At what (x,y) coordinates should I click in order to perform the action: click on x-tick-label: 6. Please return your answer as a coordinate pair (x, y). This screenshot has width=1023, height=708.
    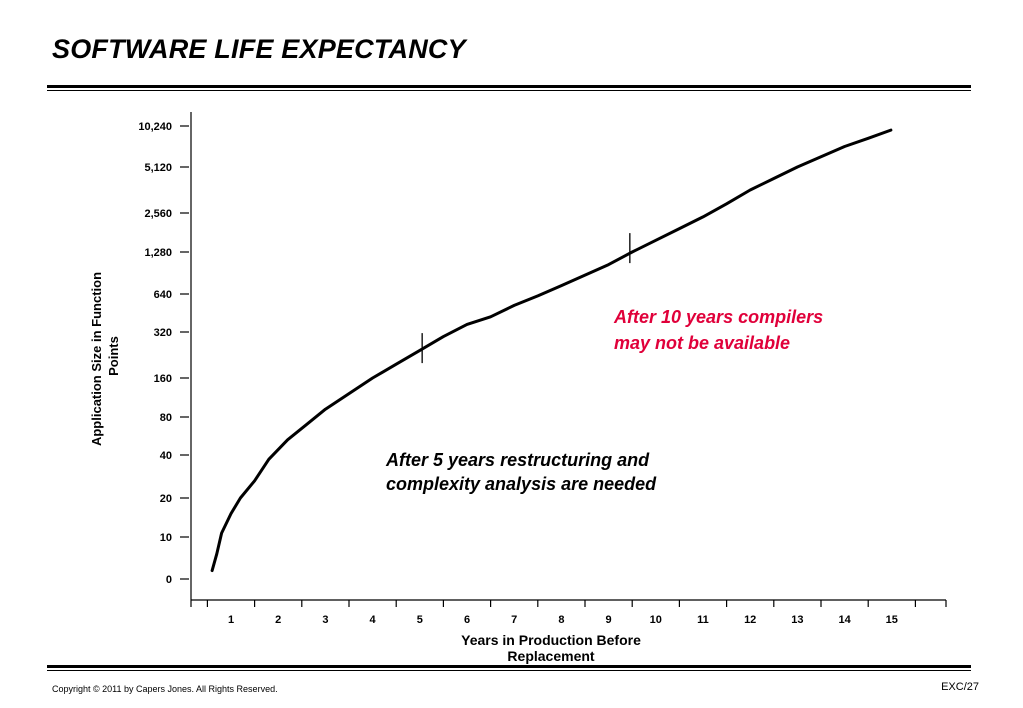
    Looking at the image, I should click on (467, 620).